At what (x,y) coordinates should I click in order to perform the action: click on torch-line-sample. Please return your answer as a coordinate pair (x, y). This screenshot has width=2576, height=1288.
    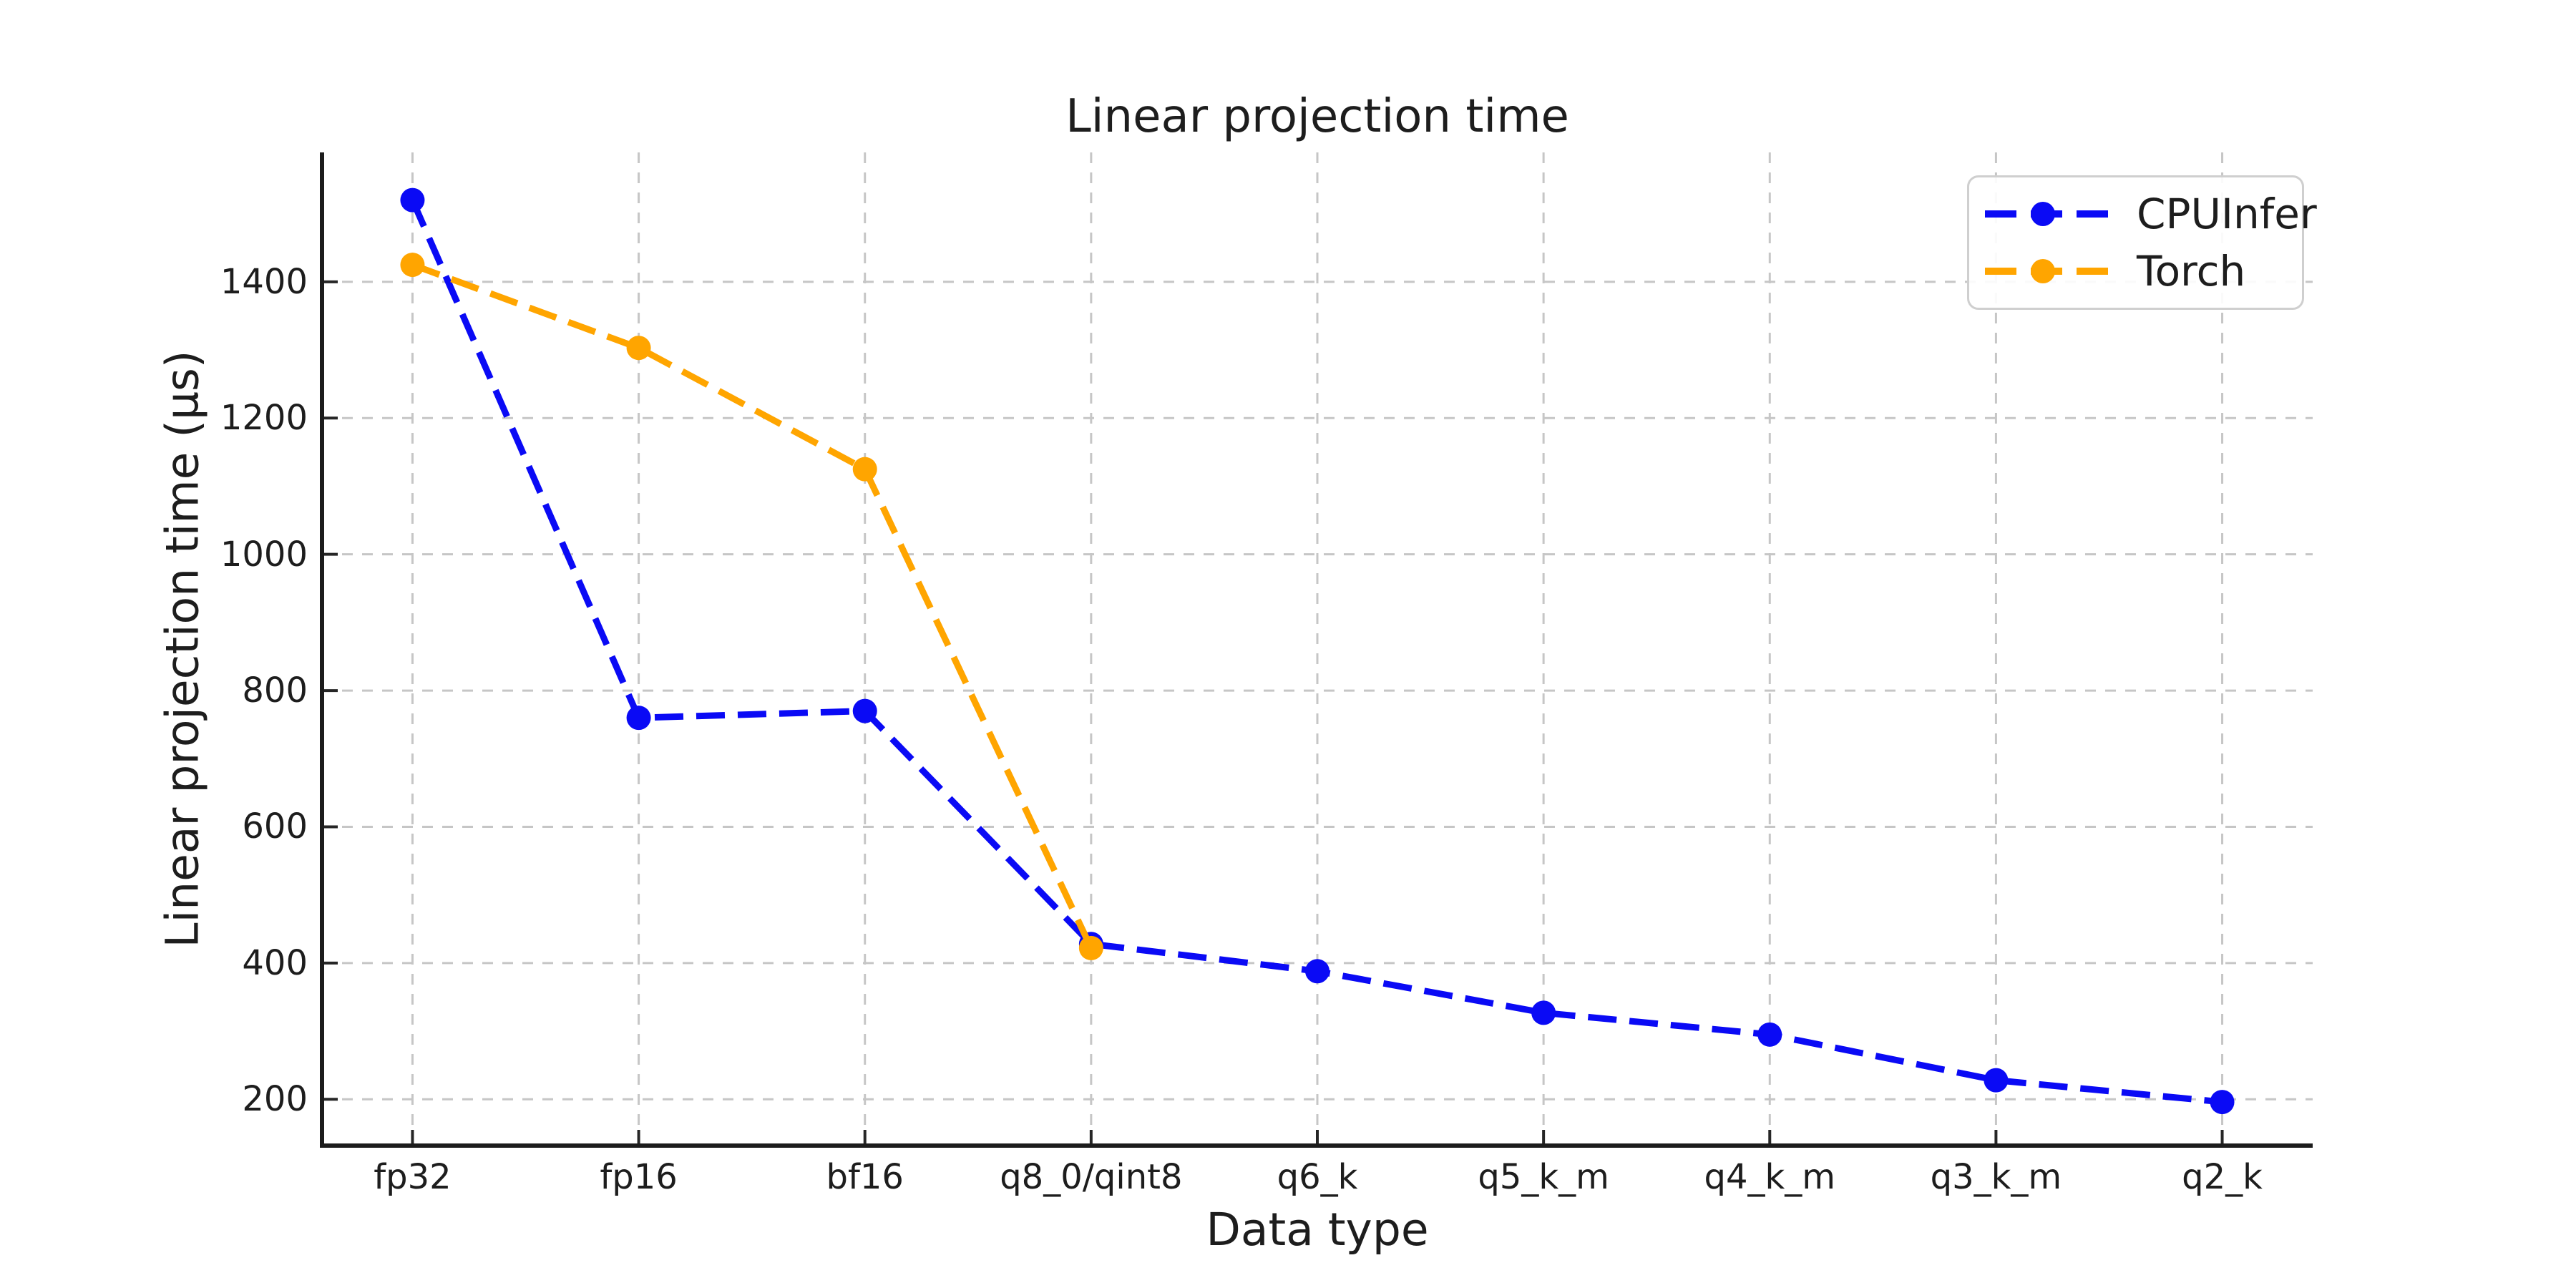
    Looking at the image, I should click on (2050, 270).